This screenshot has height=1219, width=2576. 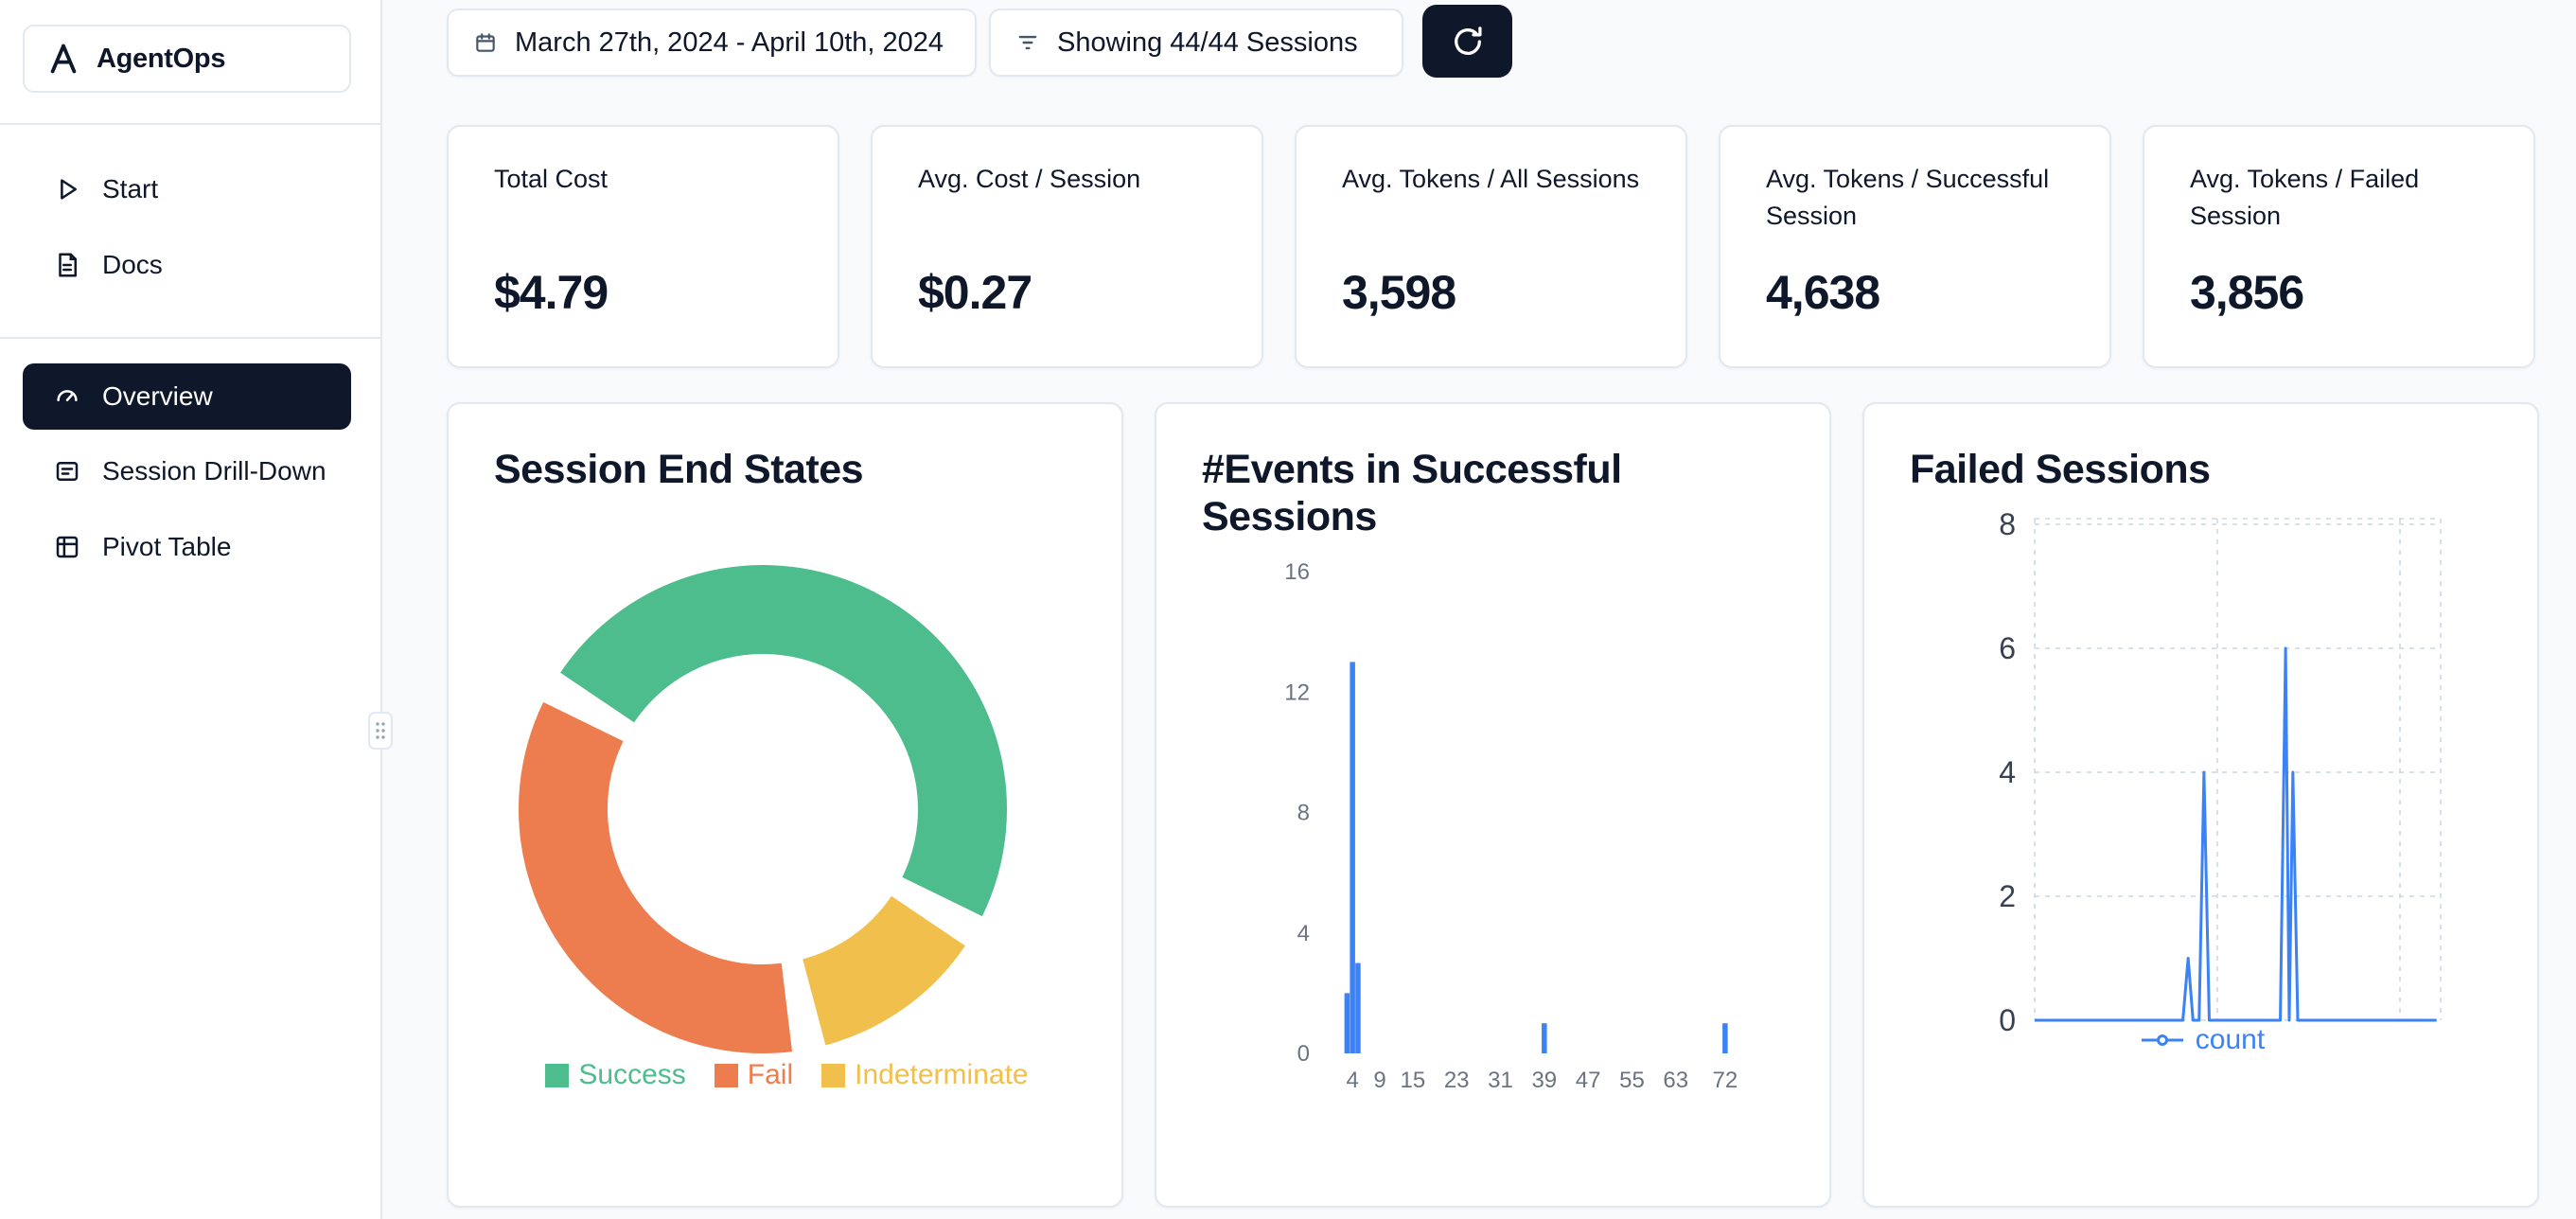 What do you see at coordinates (1491, 179) in the screenshot?
I see `stat-label: Avg. Tokens / All Sessions` at bounding box center [1491, 179].